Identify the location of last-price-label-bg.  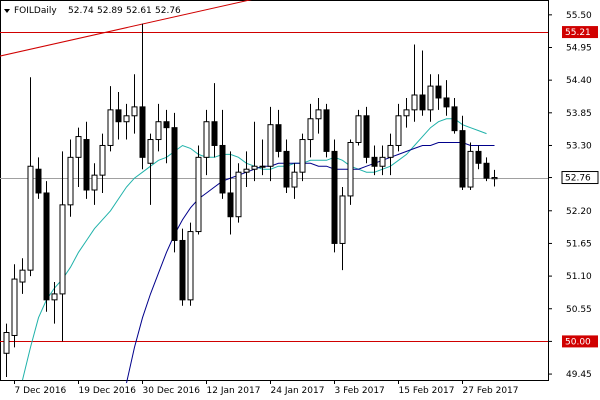
(580, 178).